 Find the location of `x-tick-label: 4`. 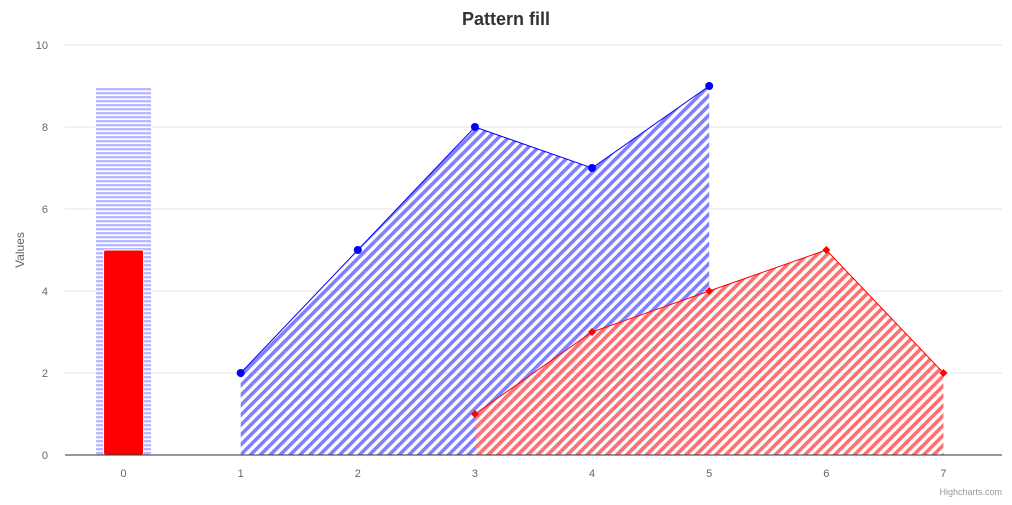

x-tick-label: 4 is located at coordinates (592, 474).